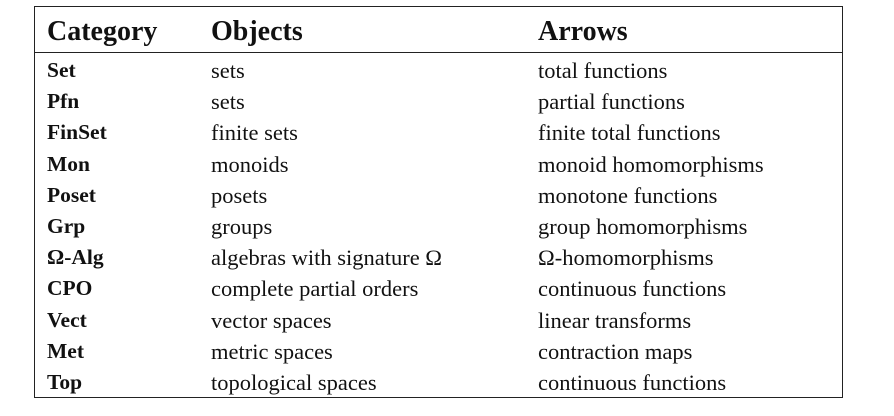 The image size is (894, 416). I want to click on category-name: Mon, so click(68, 163).